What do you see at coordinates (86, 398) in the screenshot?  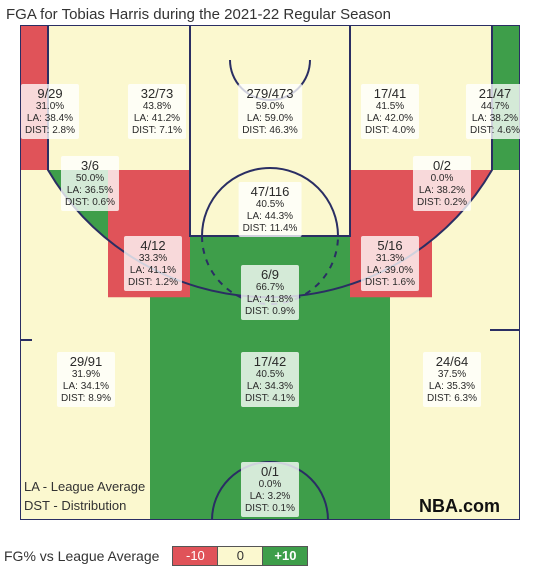 I see `zone-distribution: DIST: 8.9%` at bounding box center [86, 398].